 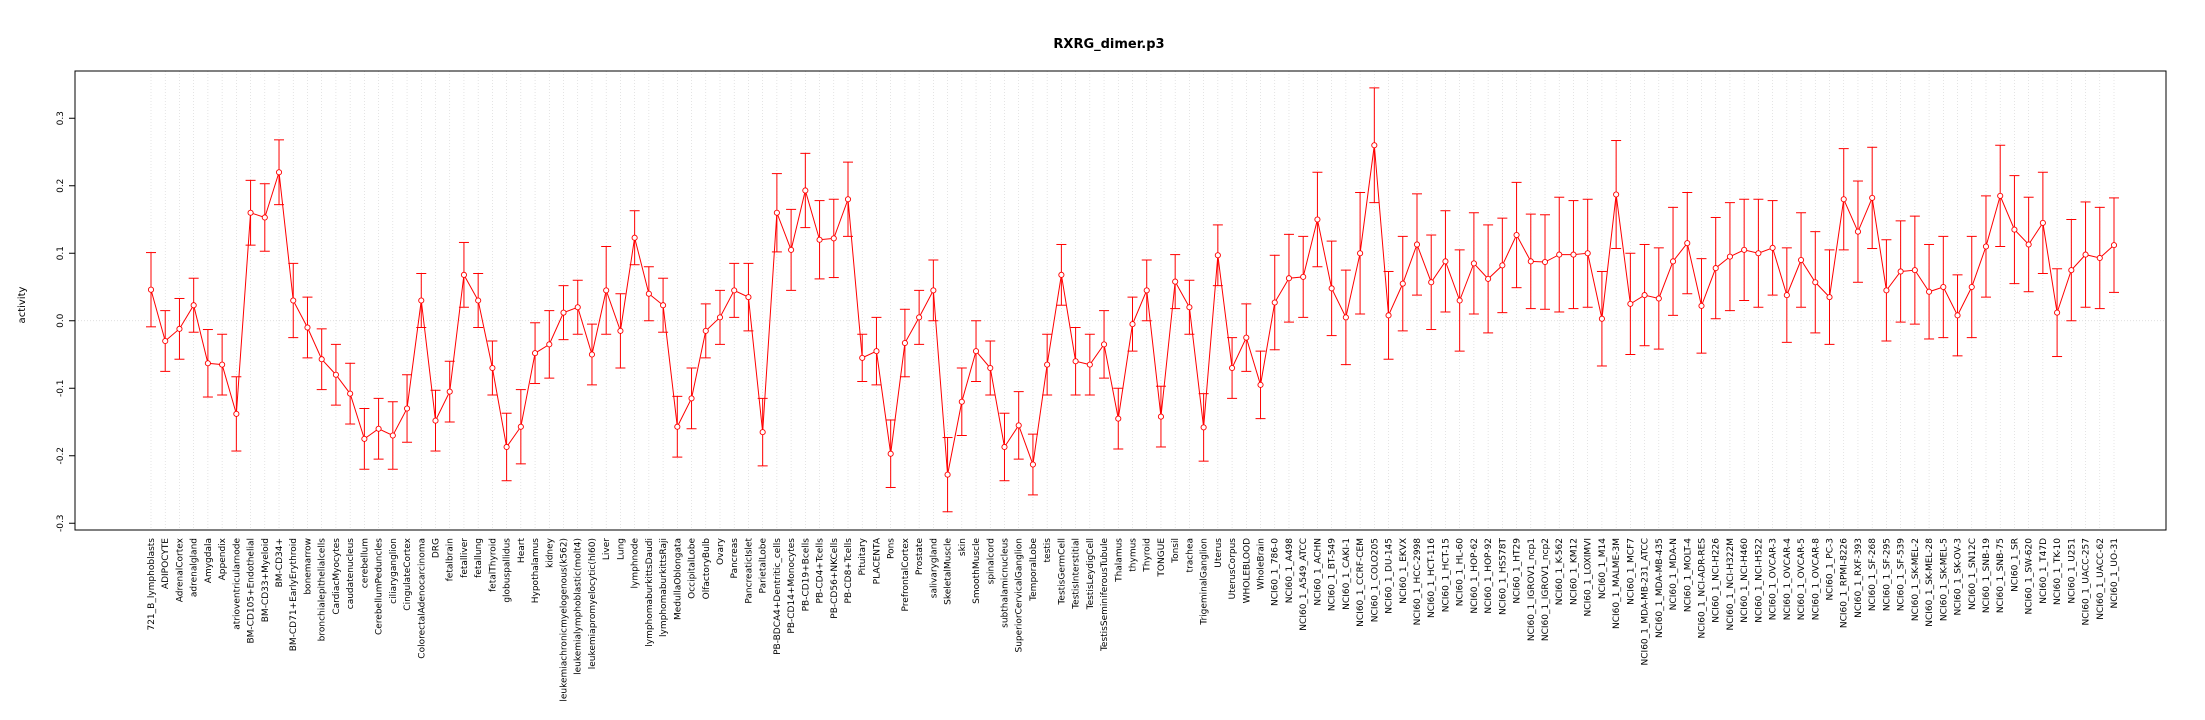 I want to click on x-tick-label: Hypothalamus, so click(x=536, y=571).